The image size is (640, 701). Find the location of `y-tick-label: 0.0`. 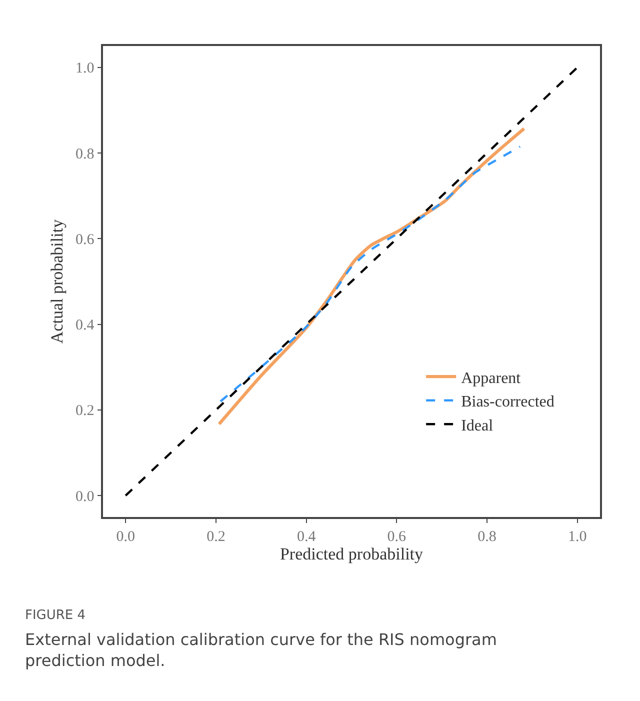

y-tick-label: 0.0 is located at coordinates (85, 496).